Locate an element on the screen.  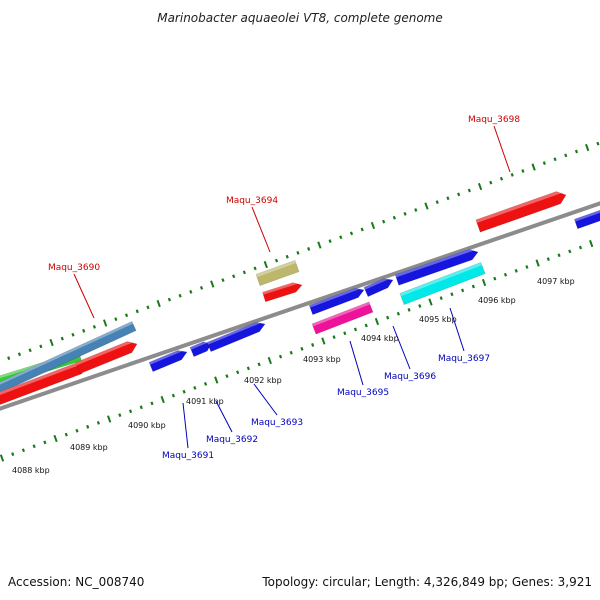
forward-feature-khaki is located at coordinates (277, 273).